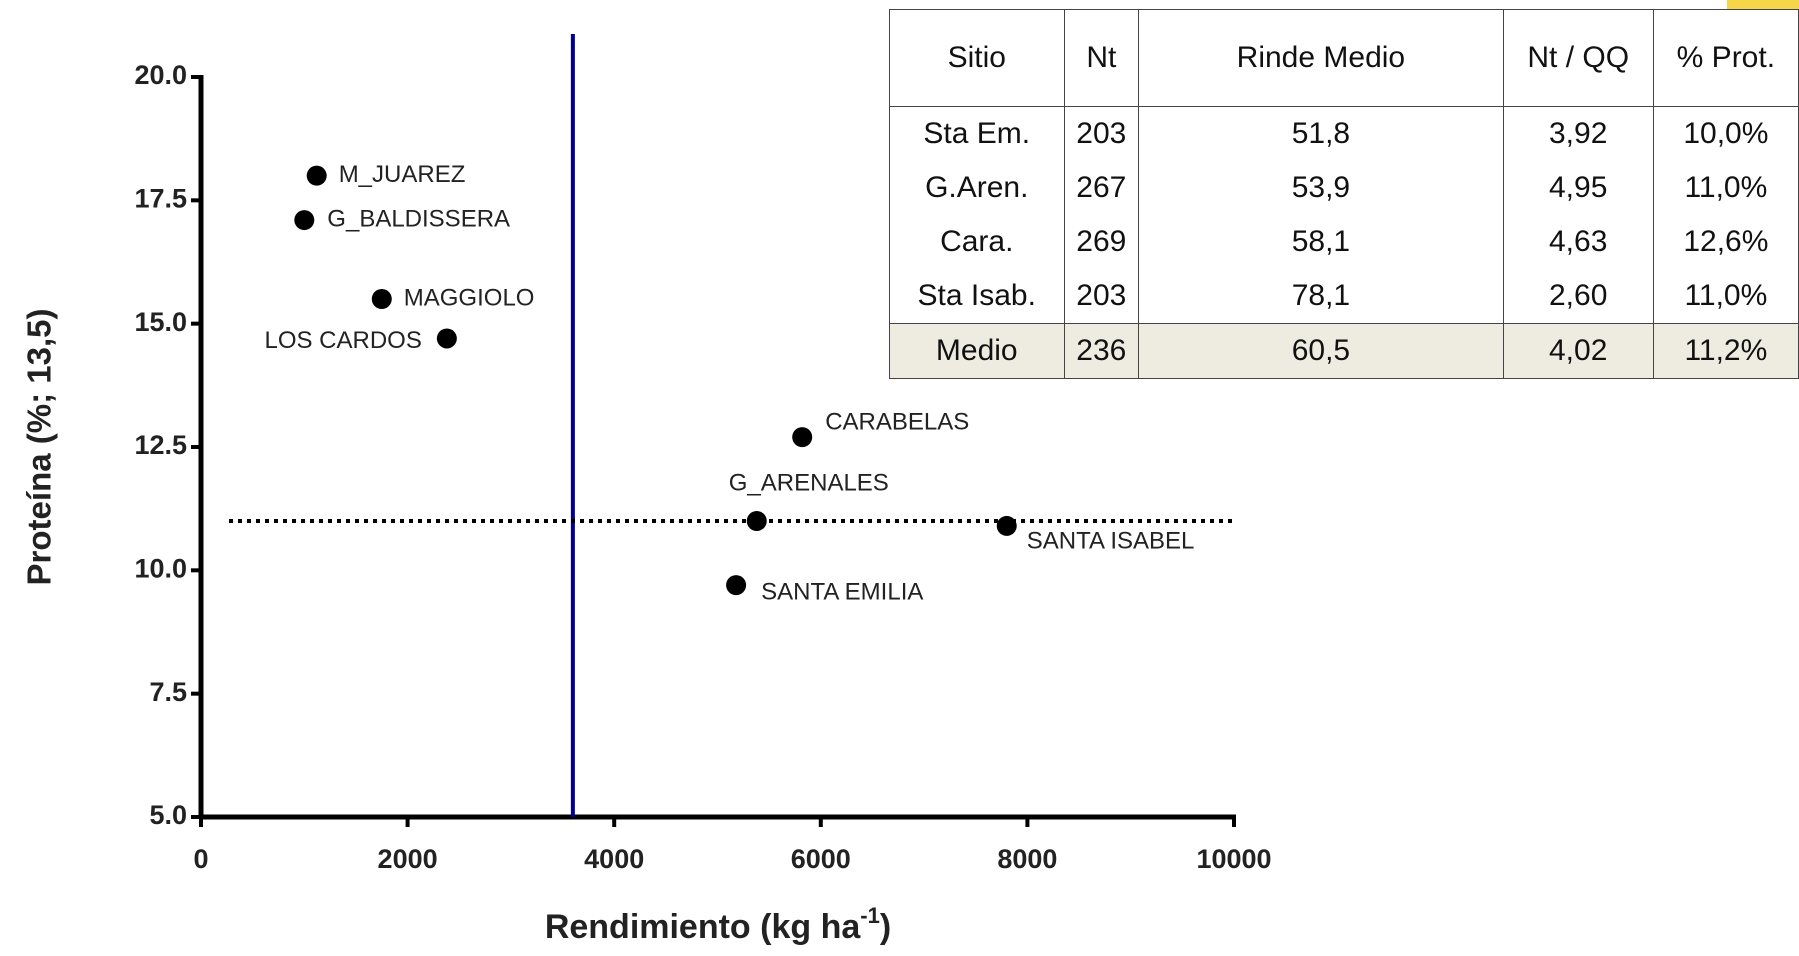  What do you see at coordinates (1725, 133) in the screenshot?
I see `table-cell: 10,0%` at bounding box center [1725, 133].